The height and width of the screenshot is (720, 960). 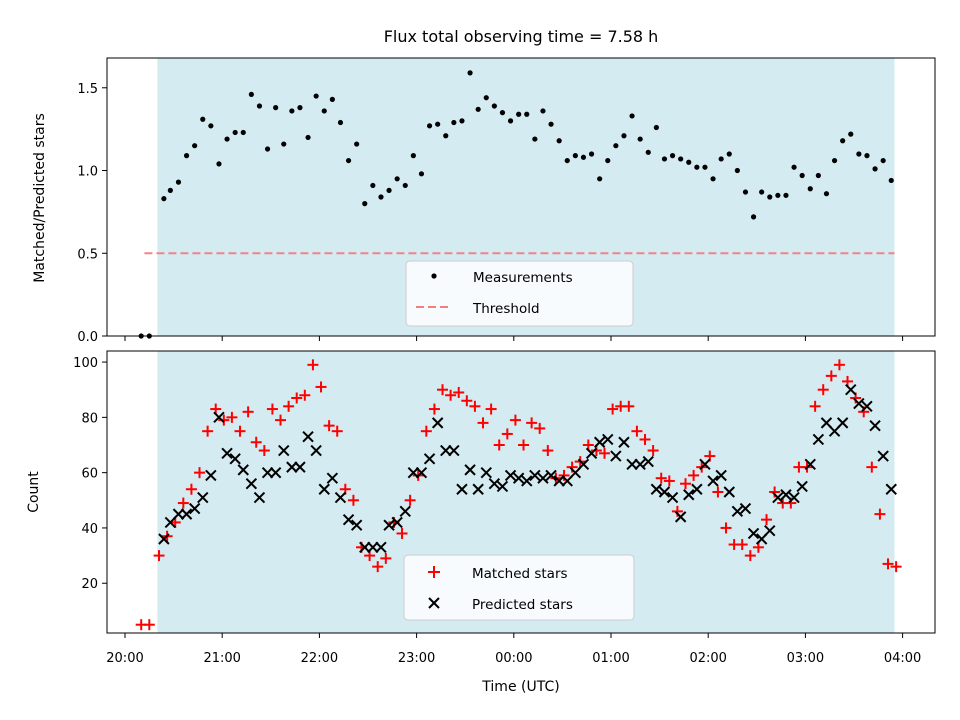 What do you see at coordinates (434, 276) in the screenshot?
I see `legend-measurements-marker` at bounding box center [434, 276].